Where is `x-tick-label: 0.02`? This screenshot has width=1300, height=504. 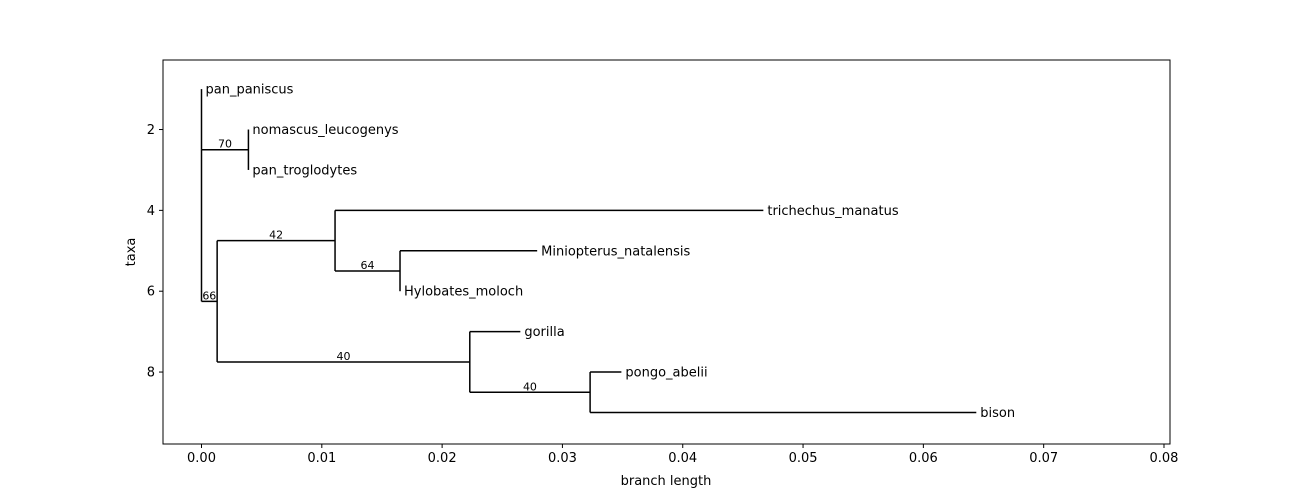
x-tick-label: 0.02 is located at coordinates (442, 458).